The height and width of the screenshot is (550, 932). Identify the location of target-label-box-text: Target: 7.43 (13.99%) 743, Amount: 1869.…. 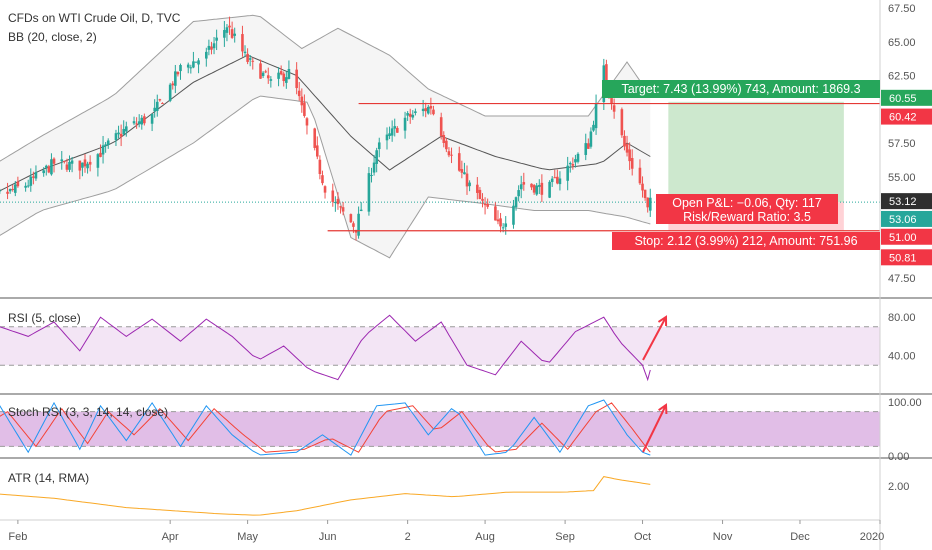
(740, 89).